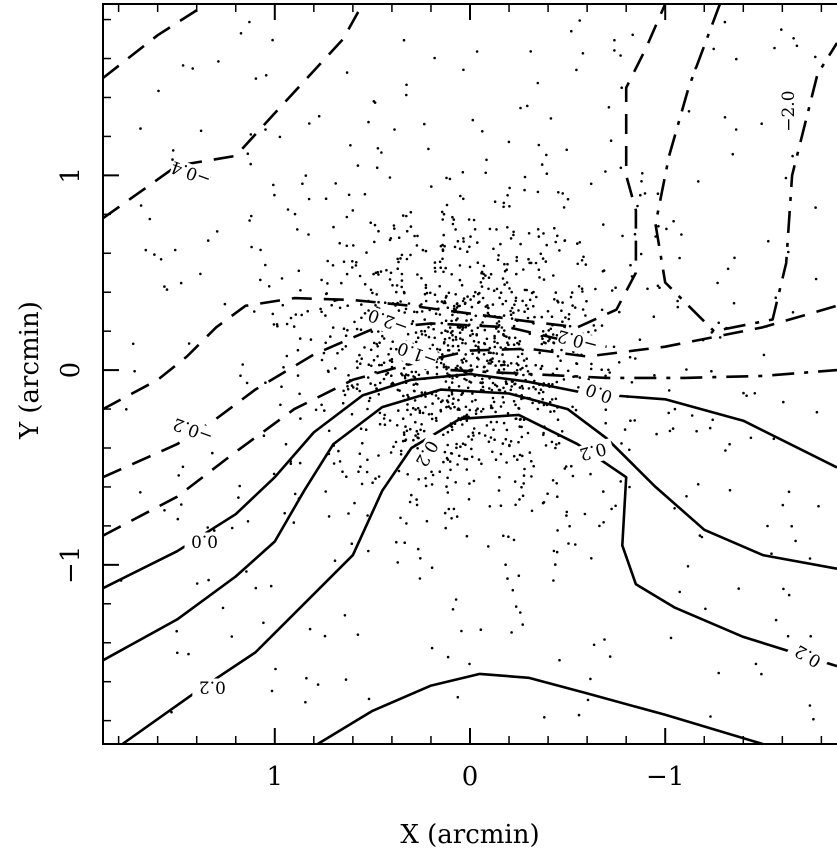 The width and height of the screenshot is (837, 856). What do you see at coordinates (155, 41) in the screenshot?
I see `contour-line-dashed` at bounding box center [155, 41].